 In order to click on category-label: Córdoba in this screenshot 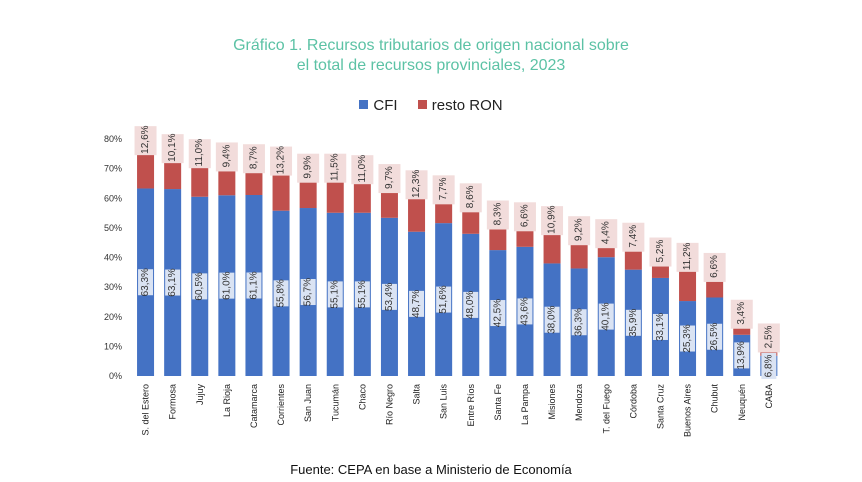, I will do `click(633, 401)`.